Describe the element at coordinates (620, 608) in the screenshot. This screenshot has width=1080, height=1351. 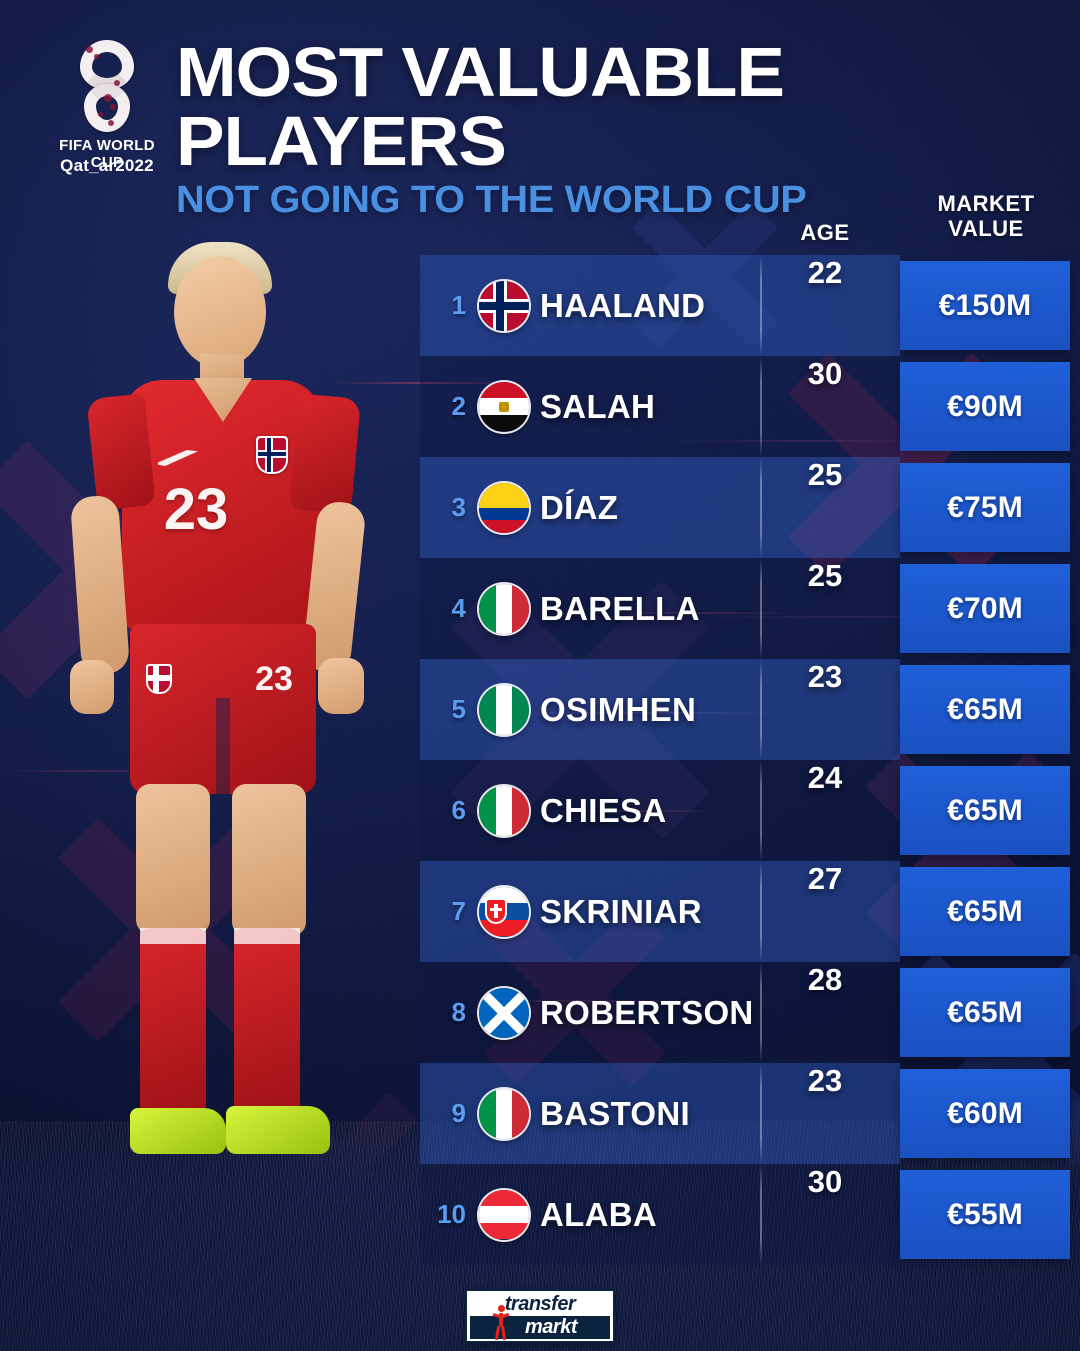
I see `row-player-name: BARELLA` at that location.